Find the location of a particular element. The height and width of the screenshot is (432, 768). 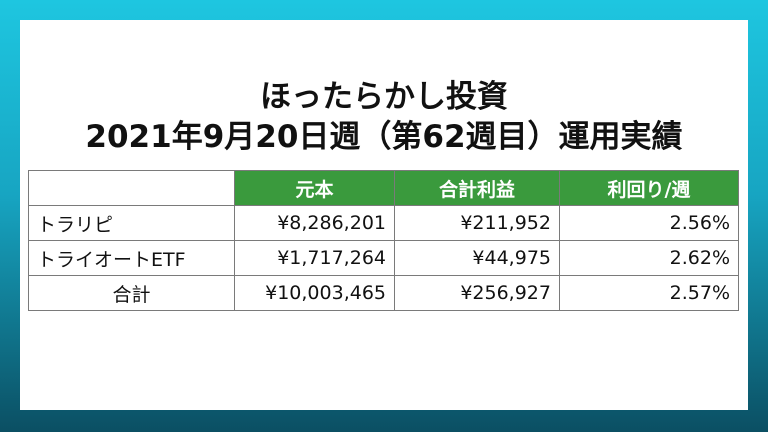

row-profit: ¥211,952 is located at coordinates (477, 223).